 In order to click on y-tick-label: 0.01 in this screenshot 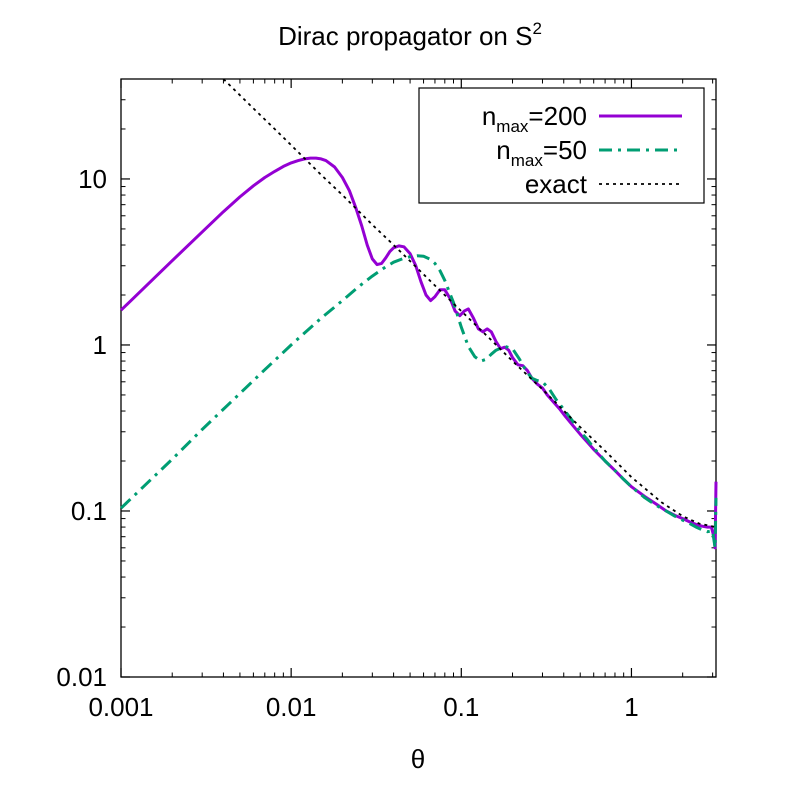, I will do `click(81, 677)`.